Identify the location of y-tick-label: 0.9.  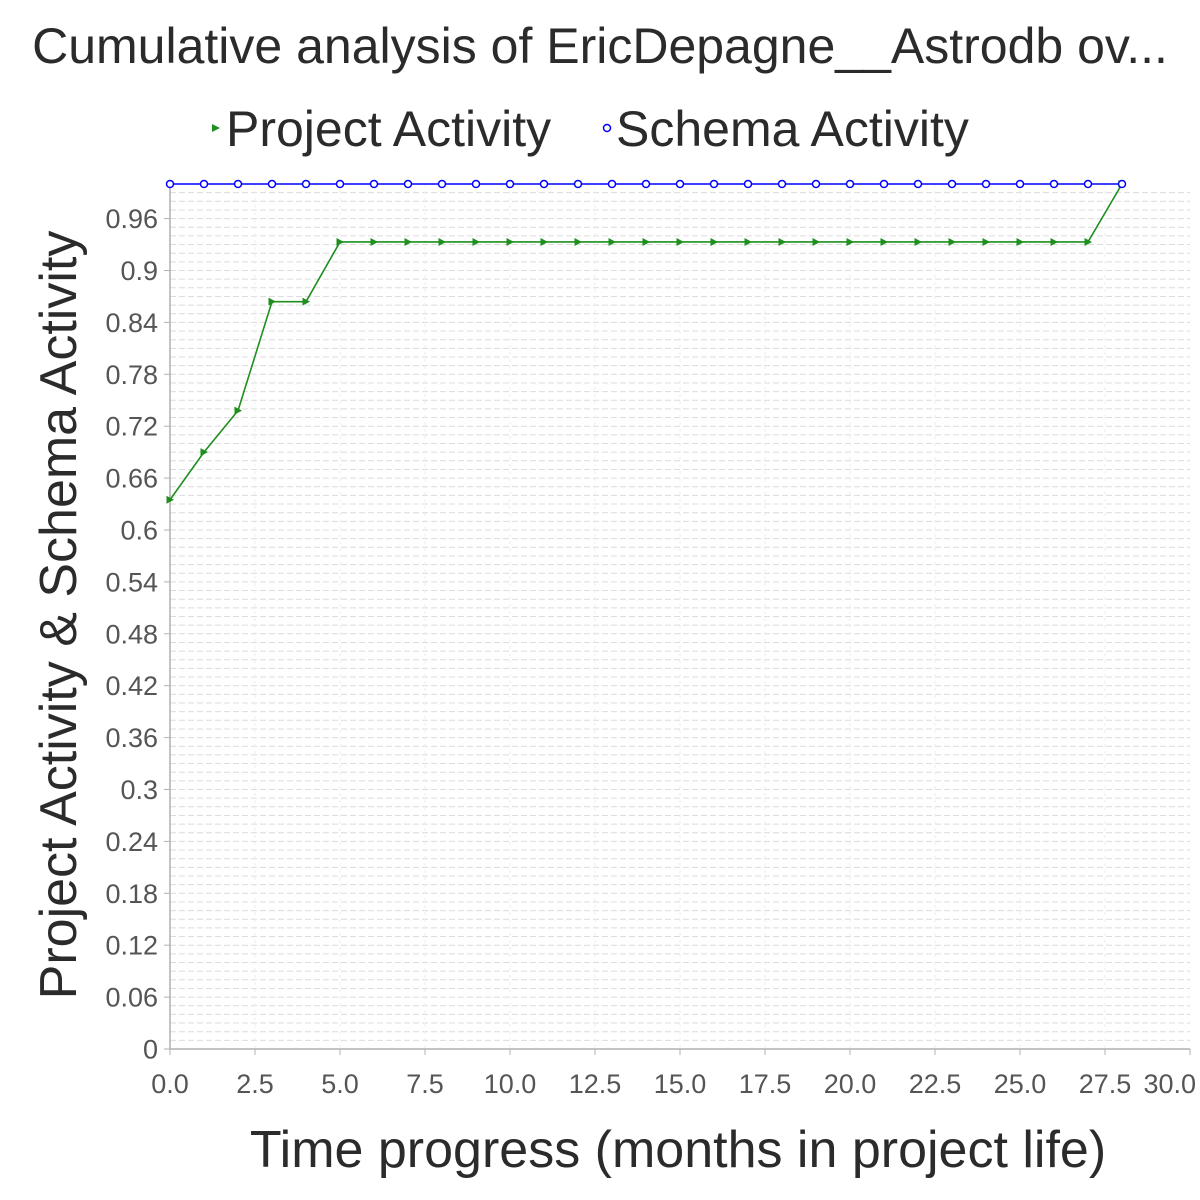
(139, 271).